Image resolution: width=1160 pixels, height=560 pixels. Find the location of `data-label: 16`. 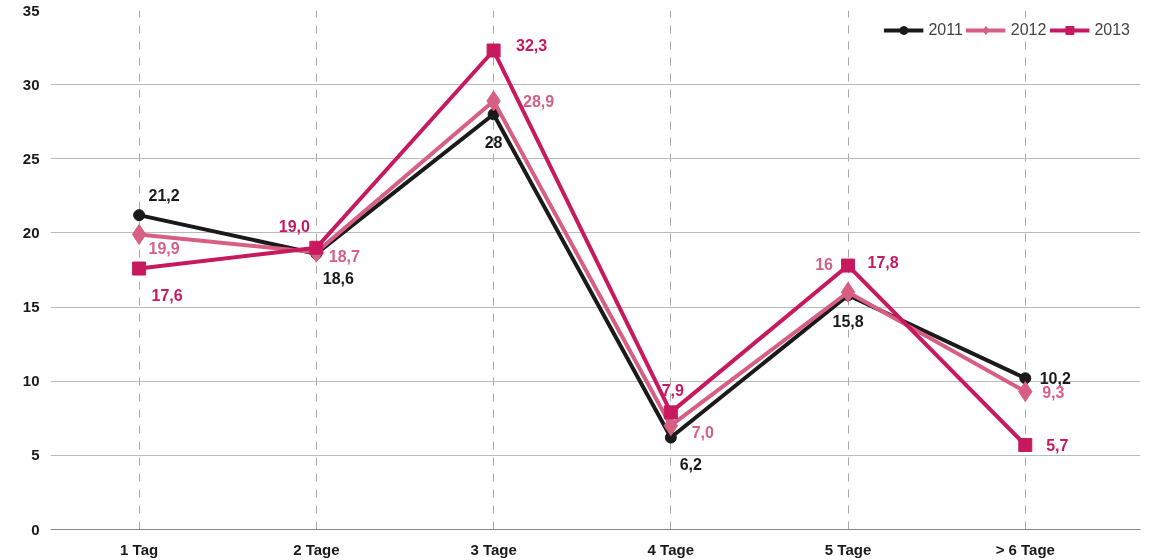

data-label: 16 is located at coordinates (824, 265).